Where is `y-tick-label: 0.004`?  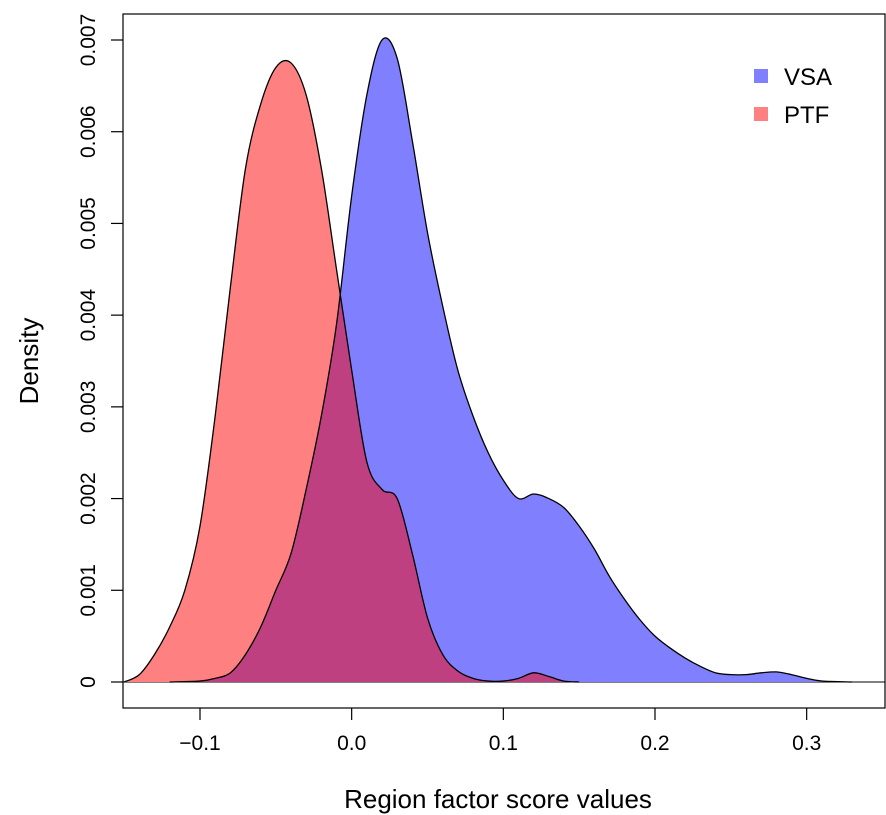
y-tick-label: 0.004 is located at coordinates (88, 315).